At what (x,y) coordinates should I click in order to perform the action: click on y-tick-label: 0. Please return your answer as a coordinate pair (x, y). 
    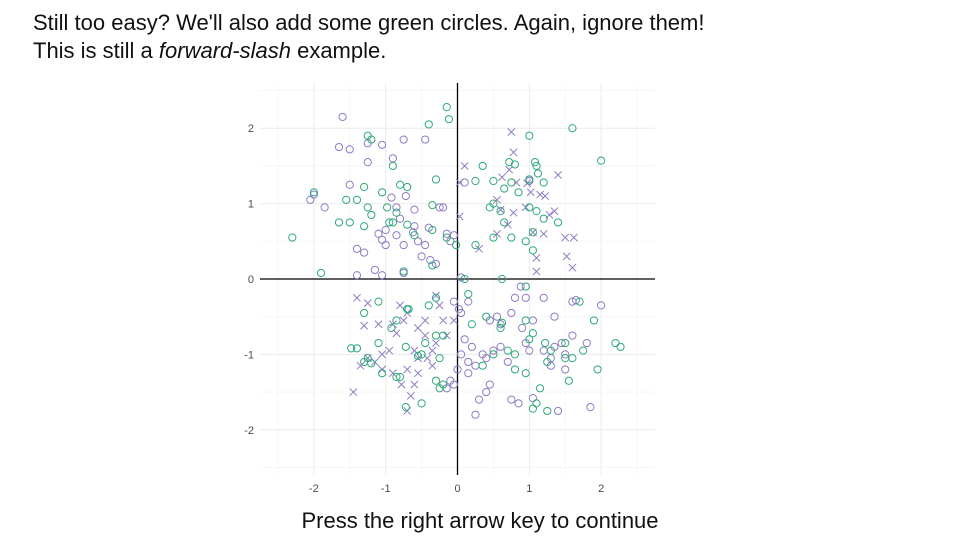
    Looking at the image, I should click on (251, 280).